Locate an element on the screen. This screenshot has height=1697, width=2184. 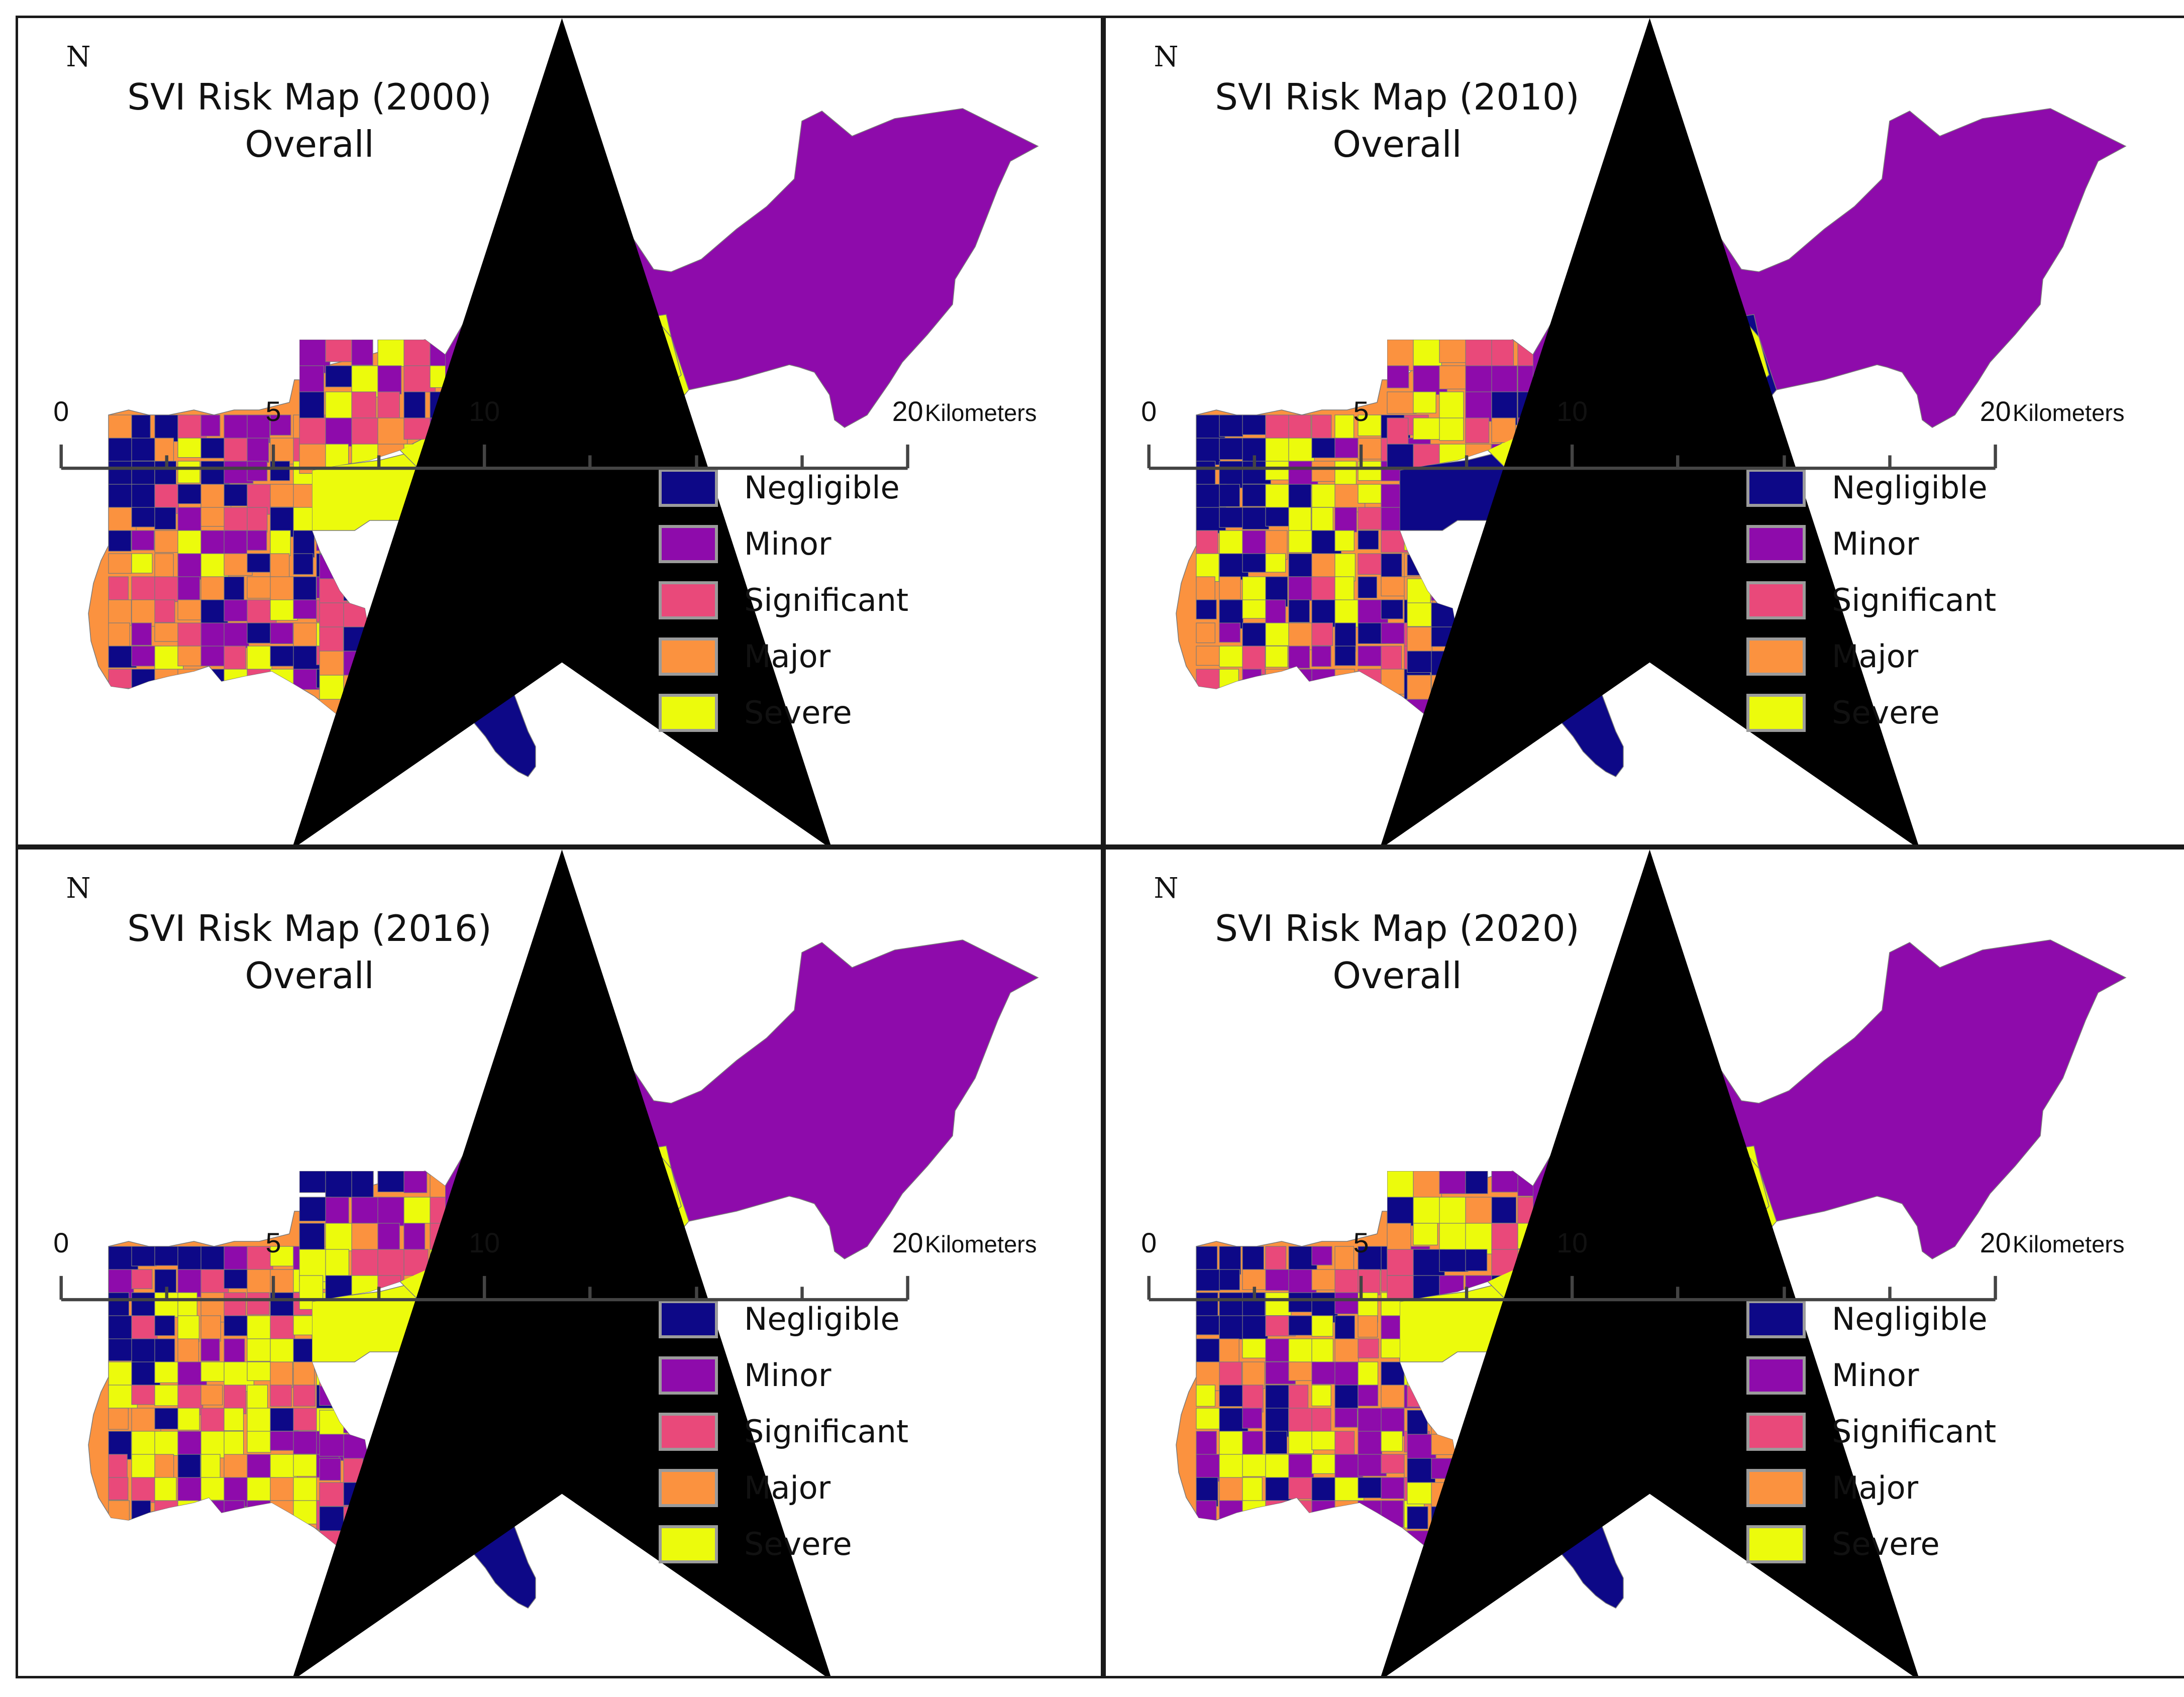
legend-item-minor: Minor is located at coordinates (1887, 1378).